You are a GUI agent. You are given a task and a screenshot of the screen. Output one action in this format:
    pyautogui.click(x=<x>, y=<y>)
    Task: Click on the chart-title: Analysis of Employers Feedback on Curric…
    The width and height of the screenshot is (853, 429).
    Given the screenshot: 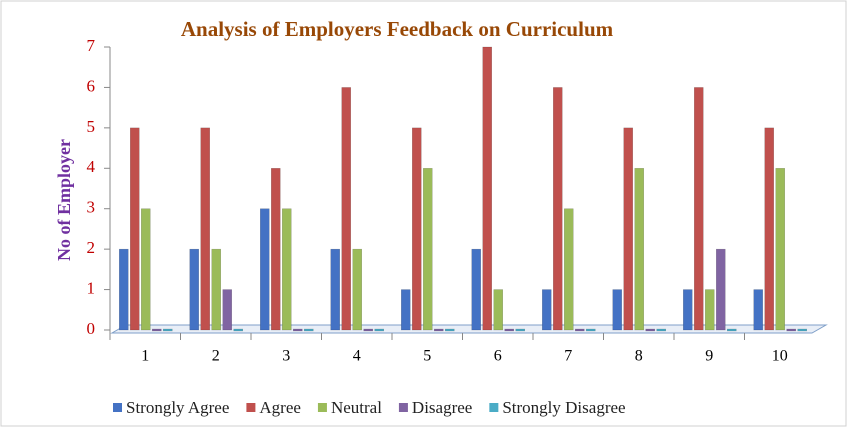 What is the action you would take?
    pyautogui.click(x=397, y=29)
    